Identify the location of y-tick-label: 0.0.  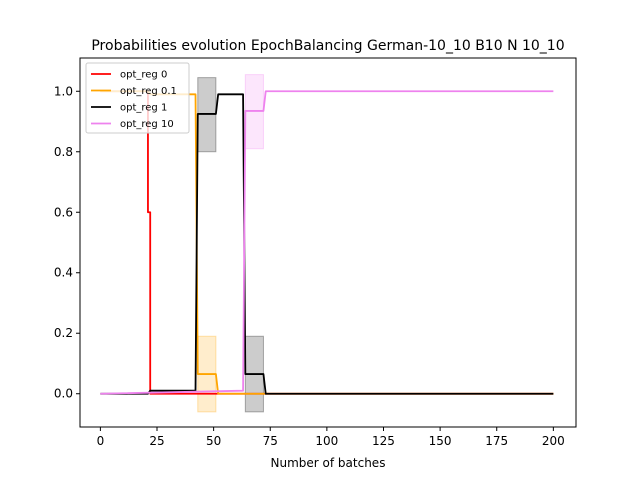
(63, 394).